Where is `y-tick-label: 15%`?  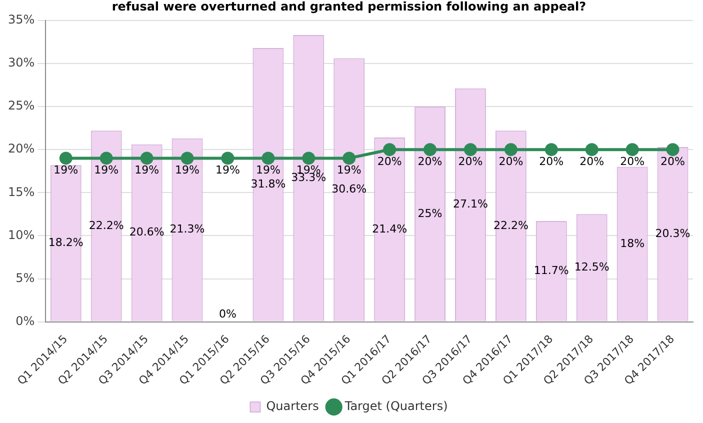
y-tick-label: 15% is located at coordinates (21, 191).